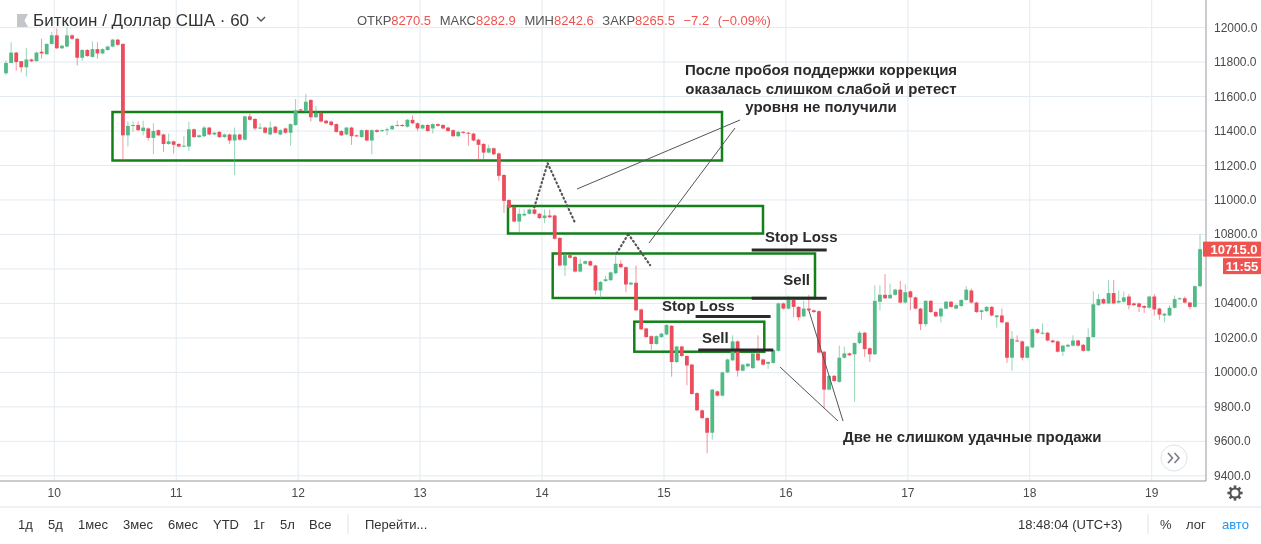 The width and height of the screenshot is (1261, 544). I want to click on y-tick-label: 10200.0, so click(1236, 337).